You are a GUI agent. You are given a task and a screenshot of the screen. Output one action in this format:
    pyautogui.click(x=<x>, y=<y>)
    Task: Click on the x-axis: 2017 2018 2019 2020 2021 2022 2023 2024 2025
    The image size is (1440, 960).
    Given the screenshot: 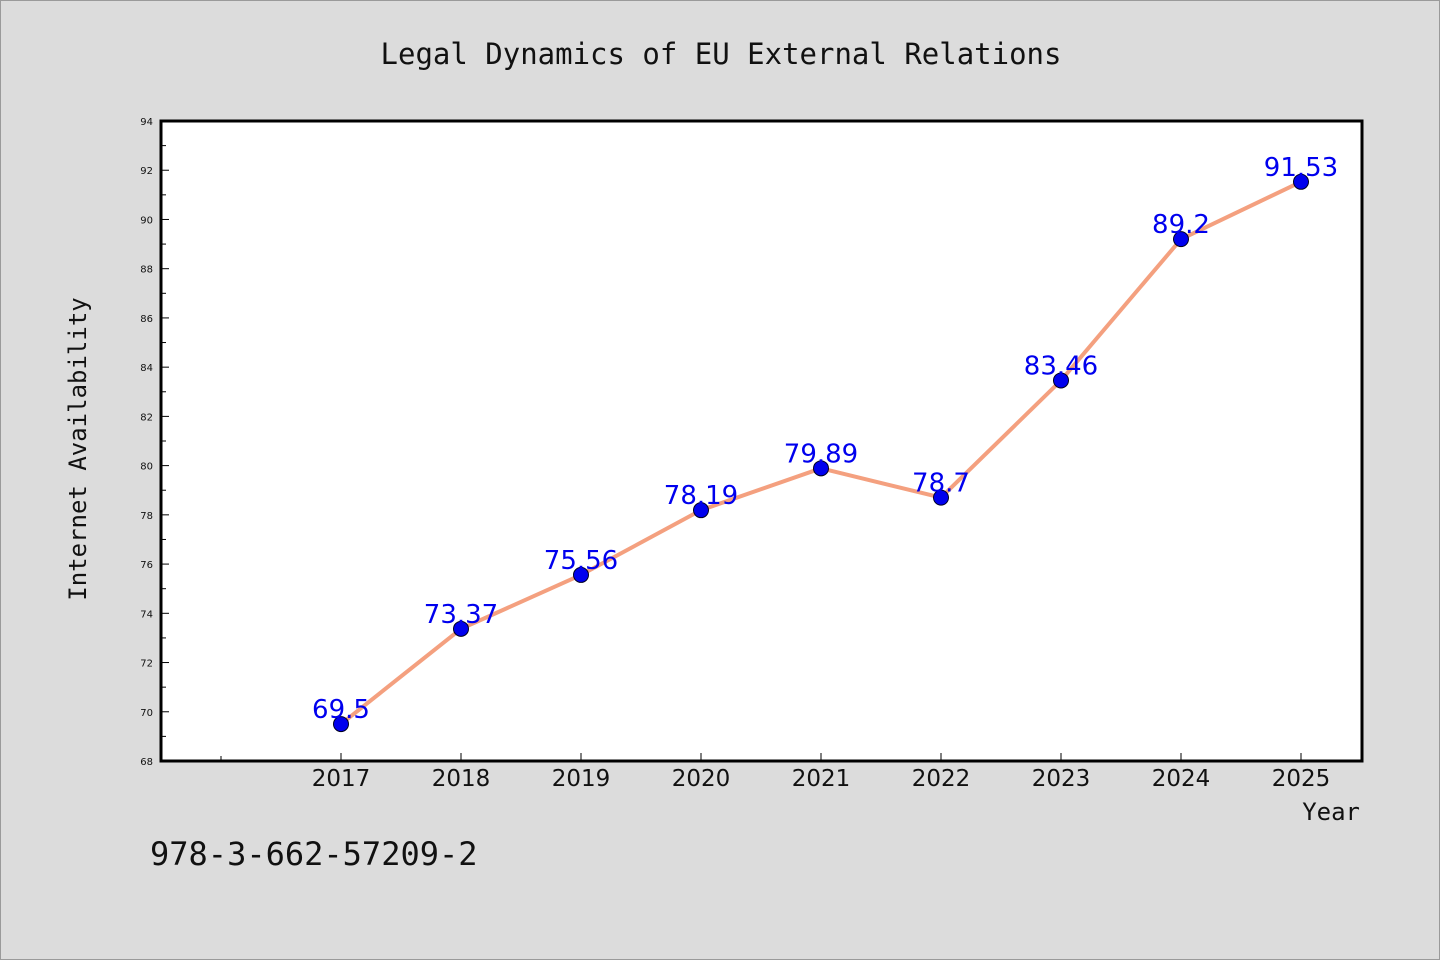 What is the action you would take?
    pyautogui.click(x=775, y=772)
    